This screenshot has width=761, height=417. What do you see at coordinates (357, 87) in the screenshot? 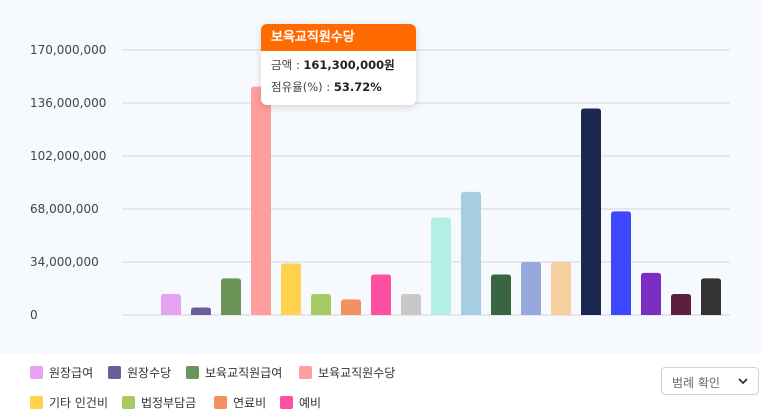
I see `tooltip-share-value: 53.72%` at bounding box center [357, 87].